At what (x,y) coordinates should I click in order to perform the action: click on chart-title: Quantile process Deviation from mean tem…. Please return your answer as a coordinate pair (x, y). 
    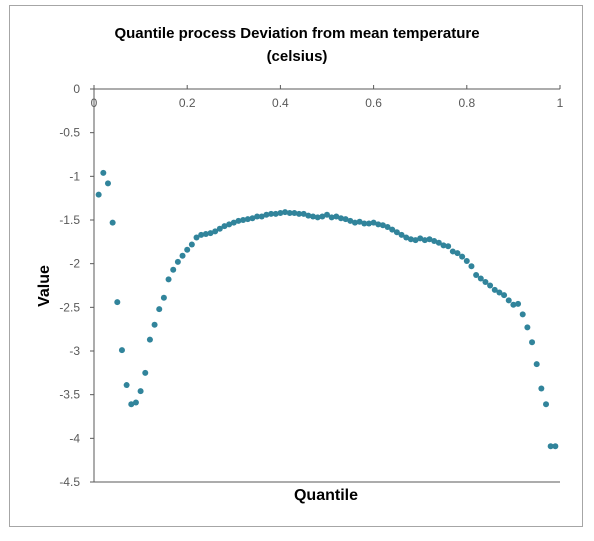
    Looking at the image, I should click on (296, 33).